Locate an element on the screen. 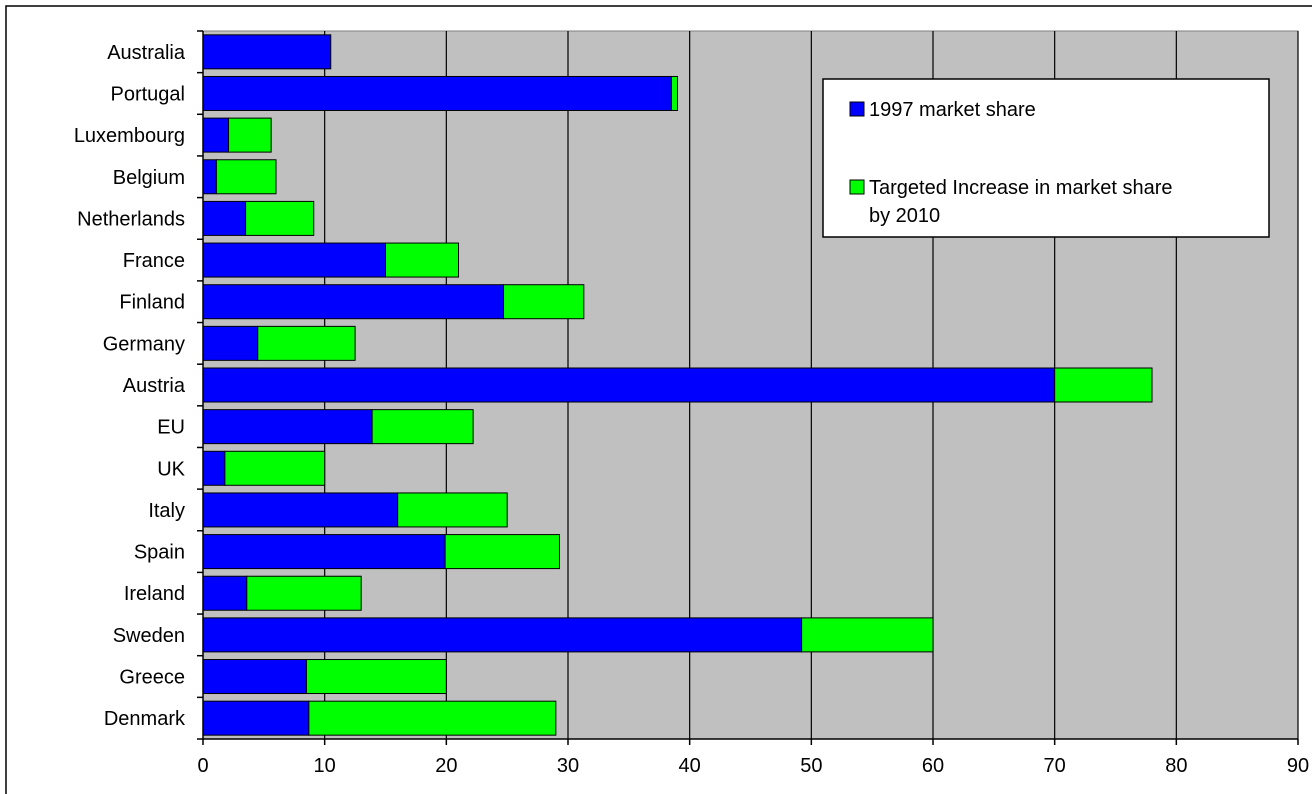 Image resolution: width=1312 pixels, height=794 pixels. bar-eu-1997 is located at coordinates (287, 427).